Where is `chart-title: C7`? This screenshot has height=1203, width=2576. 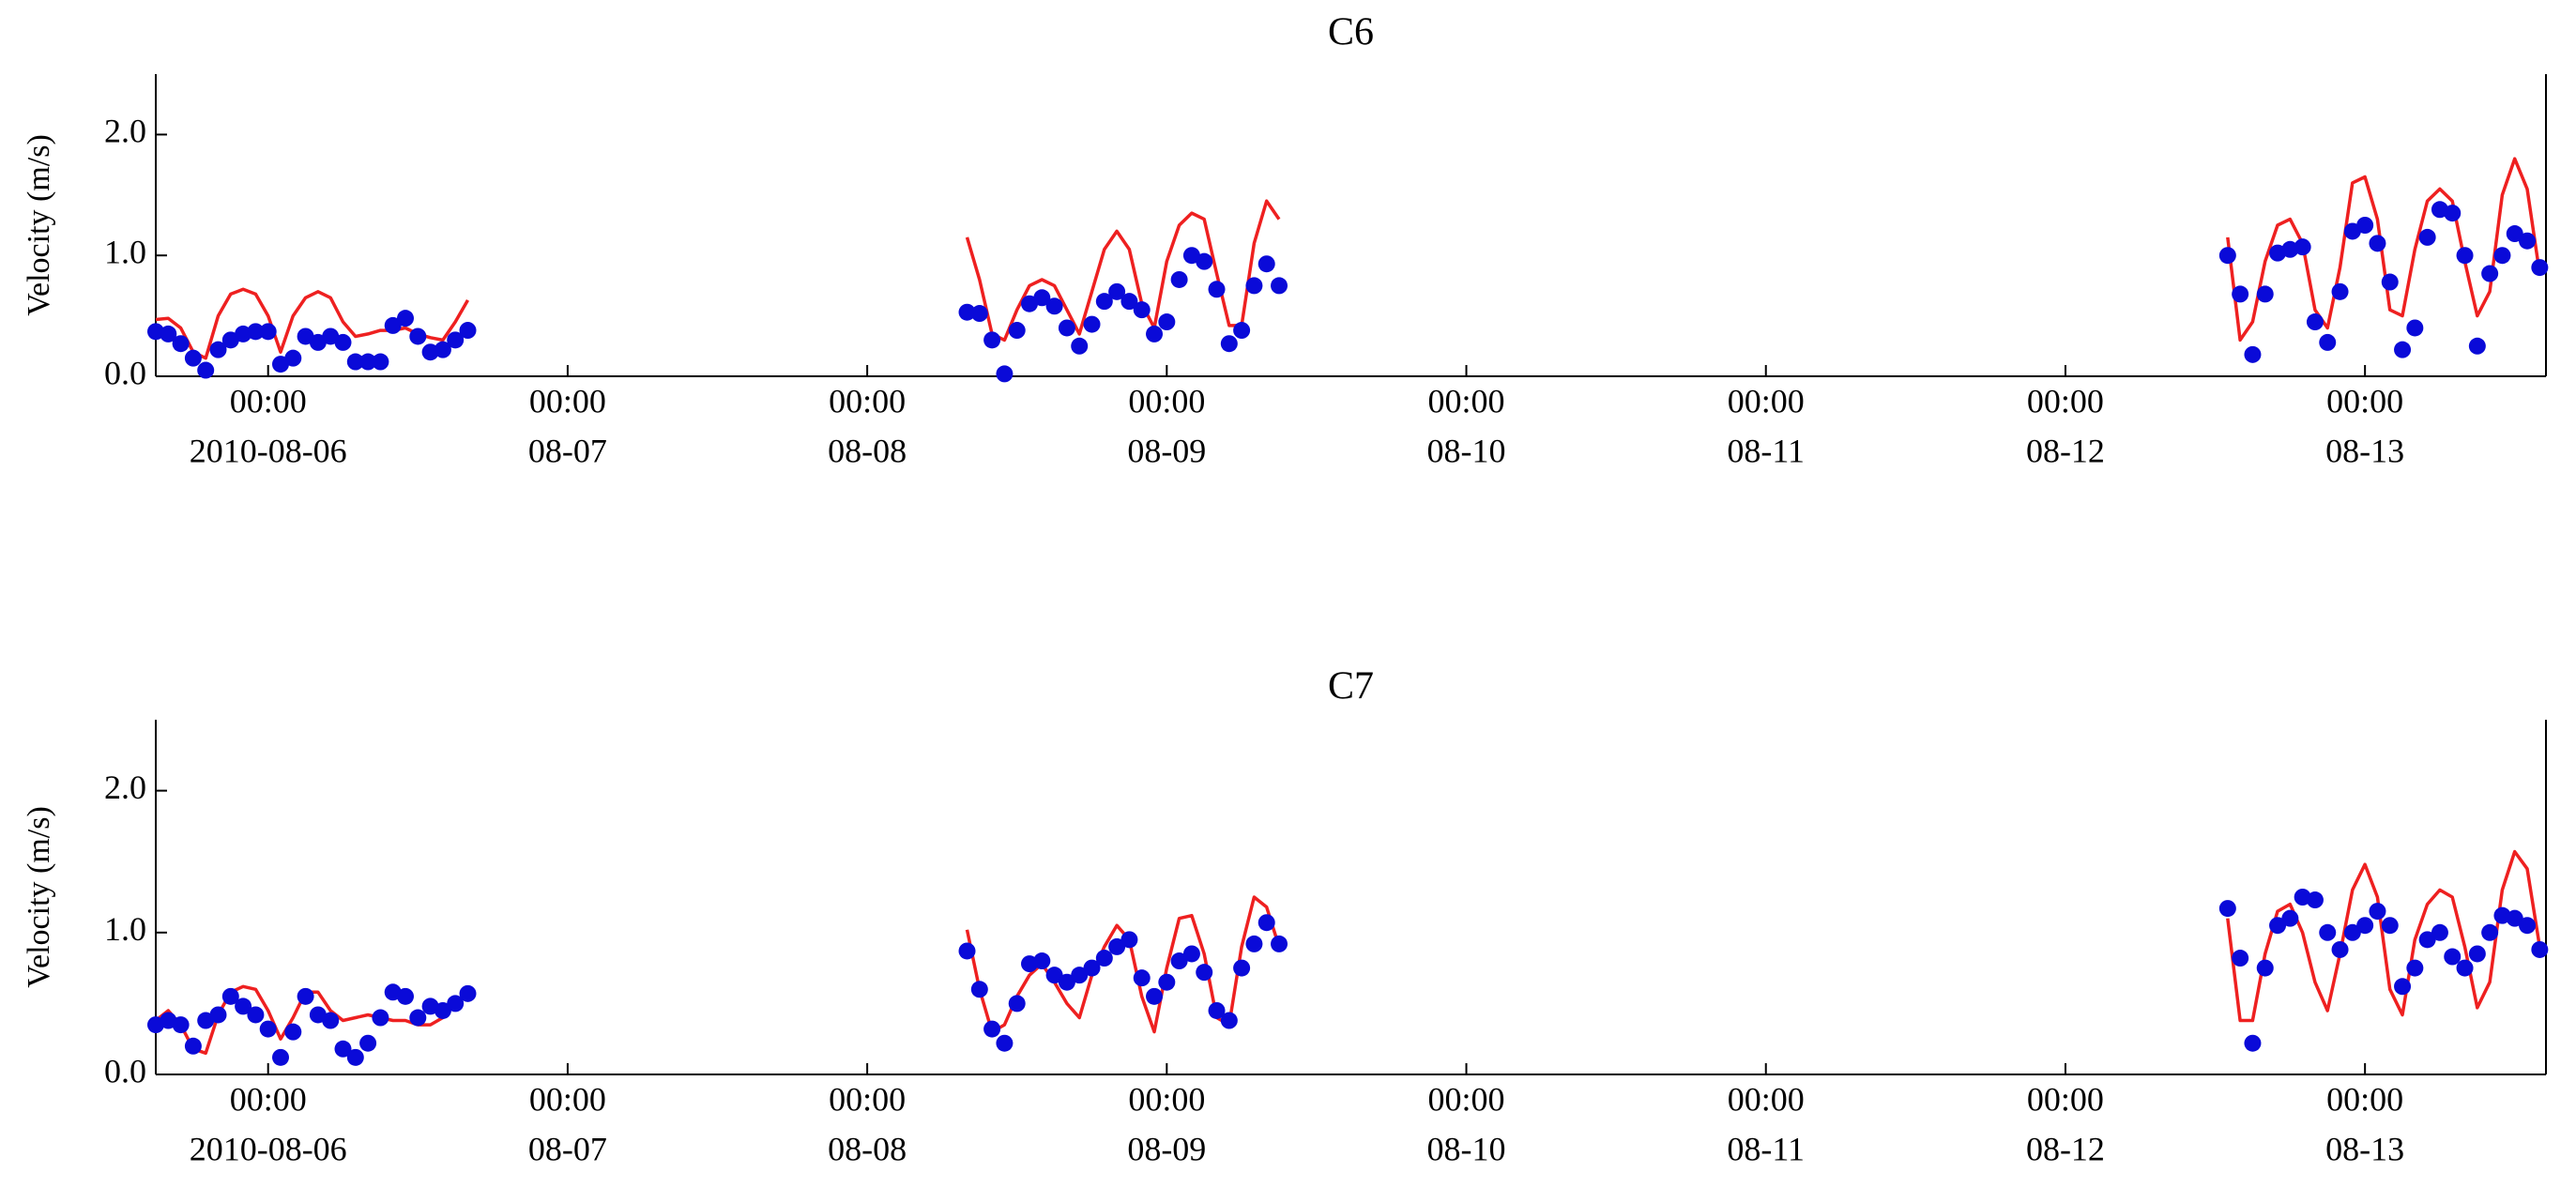 chart-title: C7 is located at coordinates (1351, 687).